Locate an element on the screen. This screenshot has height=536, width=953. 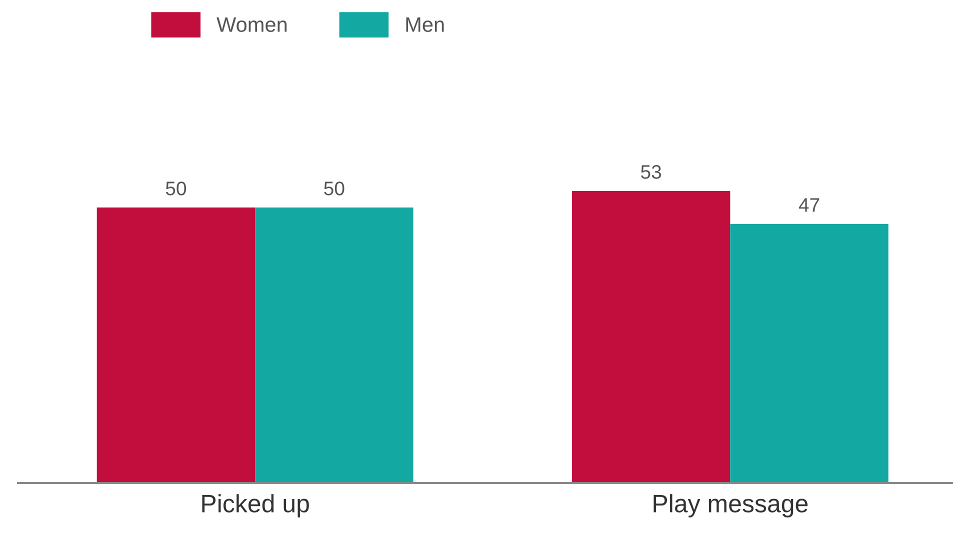
legend-label: Men is located at coordinates (425, 24).